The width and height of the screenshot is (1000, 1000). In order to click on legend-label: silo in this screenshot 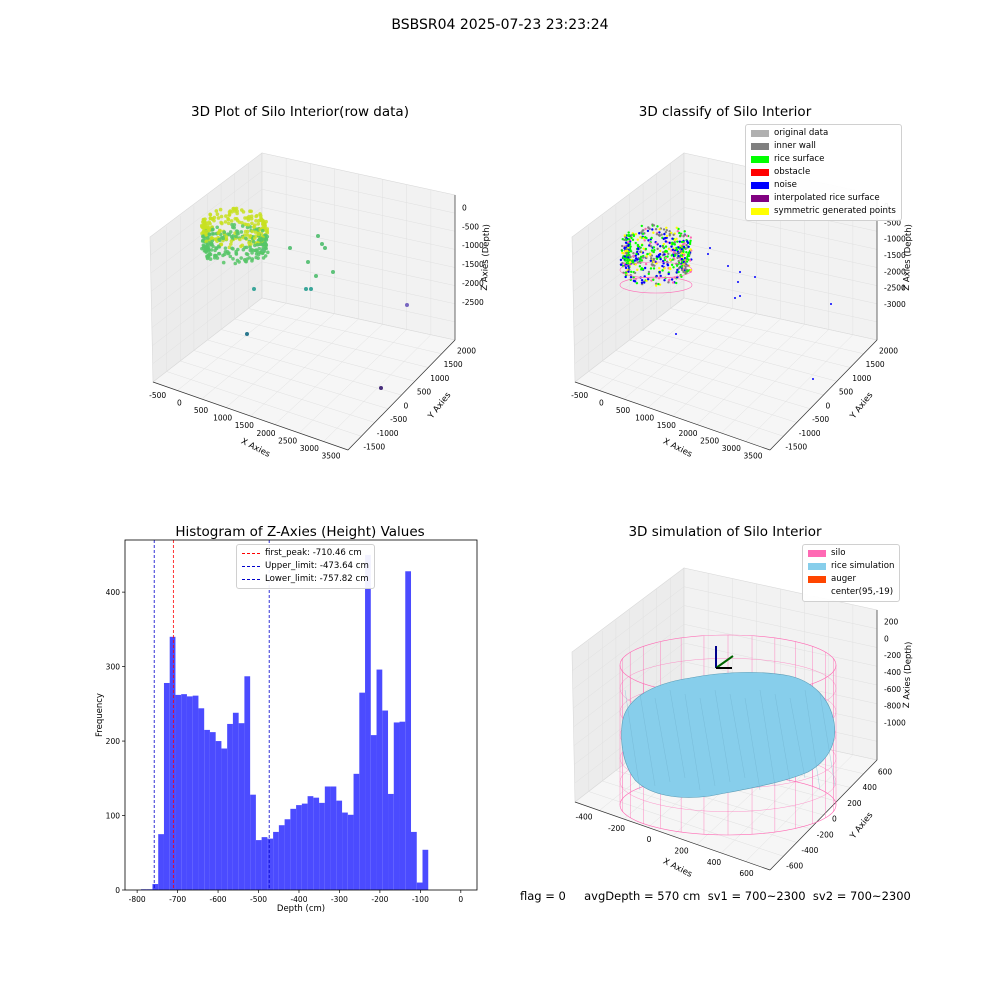, I will do `click(838, 553)`.